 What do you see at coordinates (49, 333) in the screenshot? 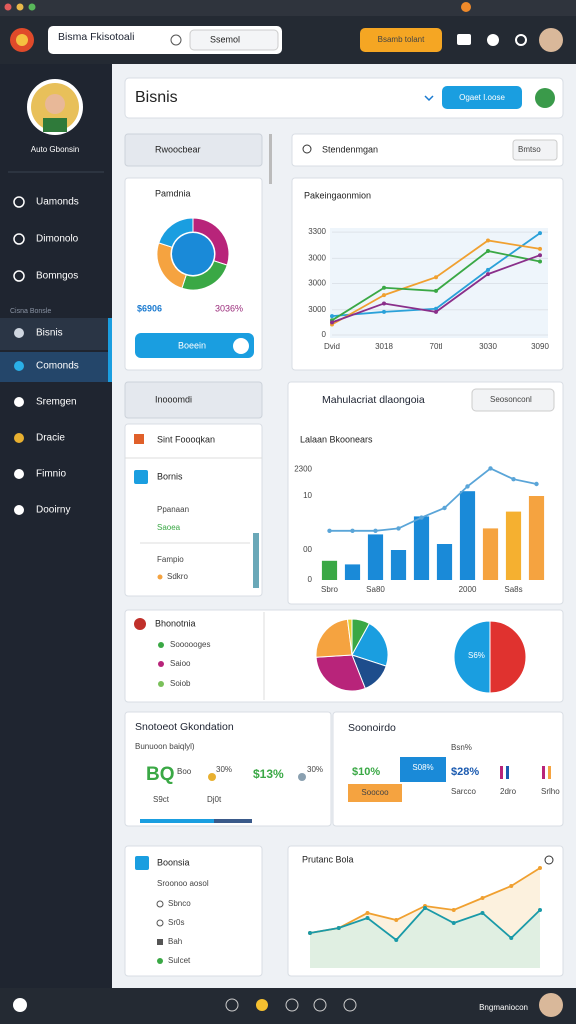
I see `nav-item: Bisnis` at bounding box center [49, 333].